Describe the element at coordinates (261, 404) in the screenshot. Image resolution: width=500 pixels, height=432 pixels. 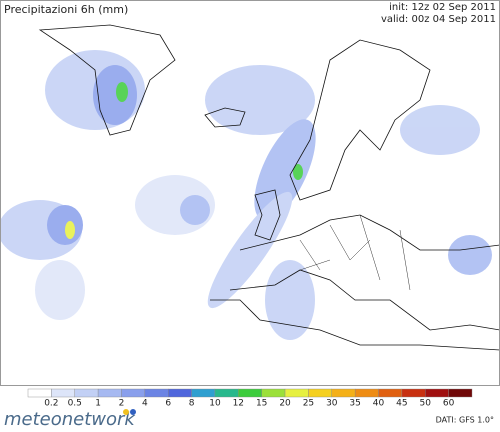
I see `scale-label: 15` at that location.